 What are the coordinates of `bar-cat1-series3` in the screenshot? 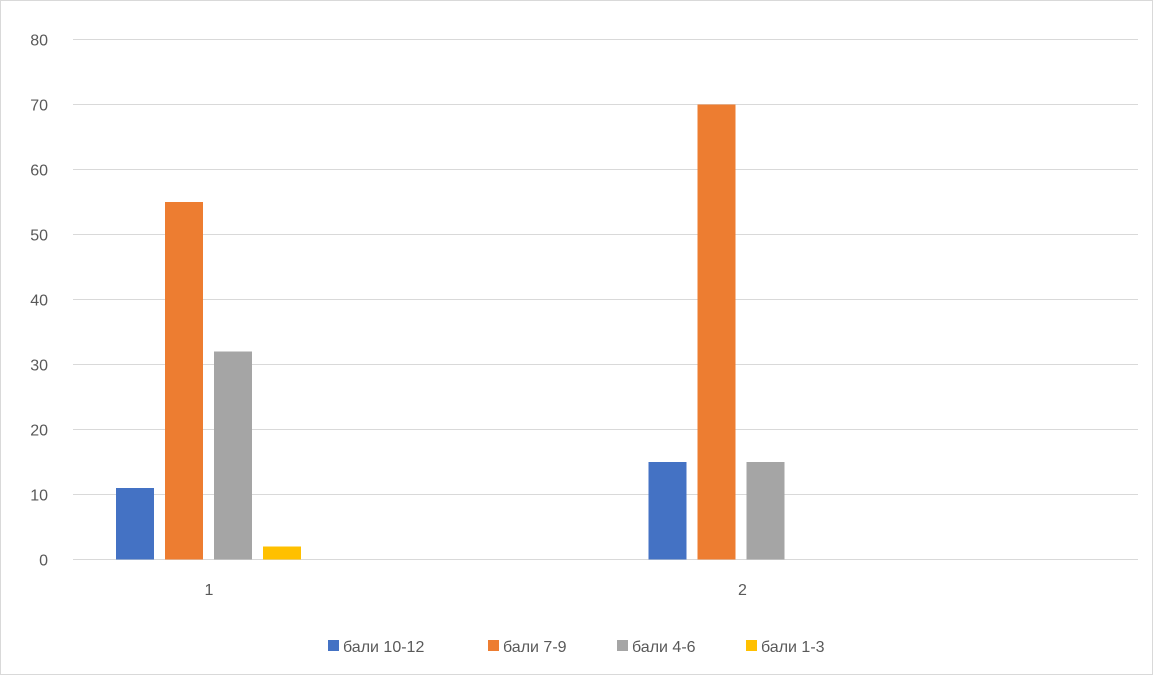 It's located at (233, 455).